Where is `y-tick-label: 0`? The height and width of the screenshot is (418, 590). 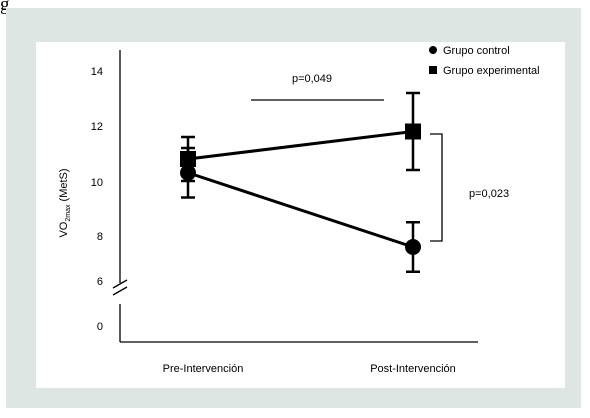 y-tick-label: 0 is located at coordinates (100, 327).